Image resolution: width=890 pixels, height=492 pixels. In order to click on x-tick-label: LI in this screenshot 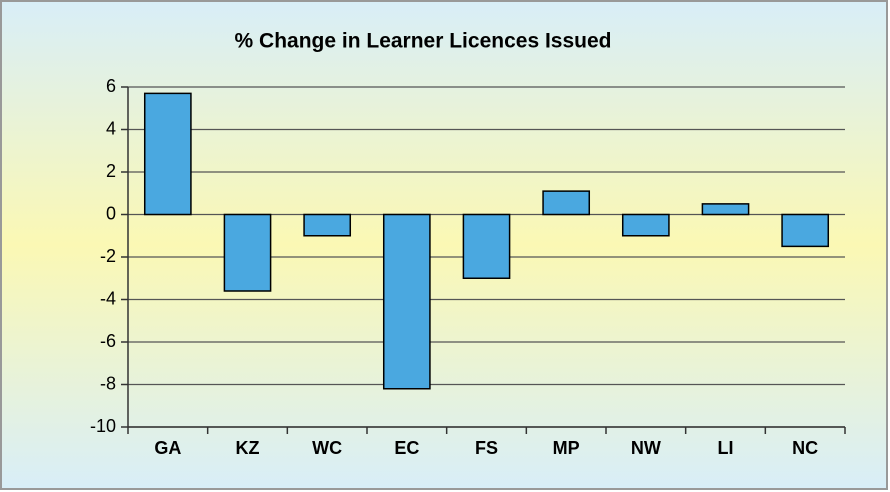, I will do `click(726, 448)`.